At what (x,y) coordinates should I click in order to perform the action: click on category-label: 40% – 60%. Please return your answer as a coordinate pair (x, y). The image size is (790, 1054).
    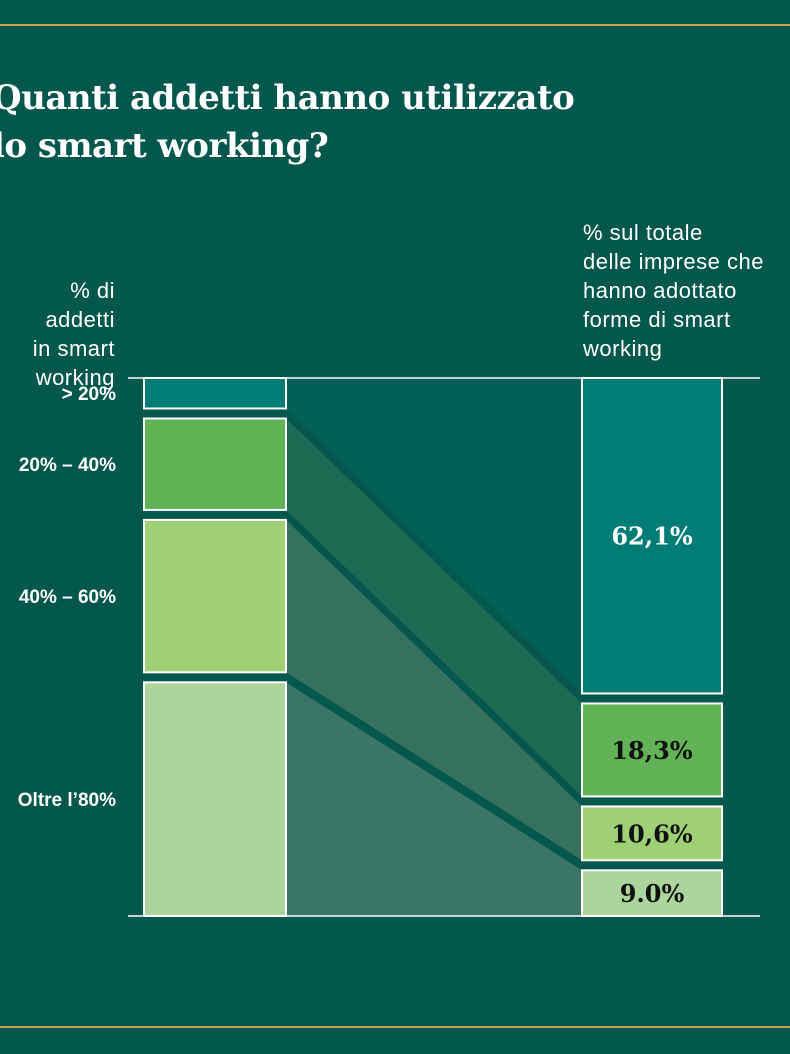
    Looking at the image, I should click on (67, 597).